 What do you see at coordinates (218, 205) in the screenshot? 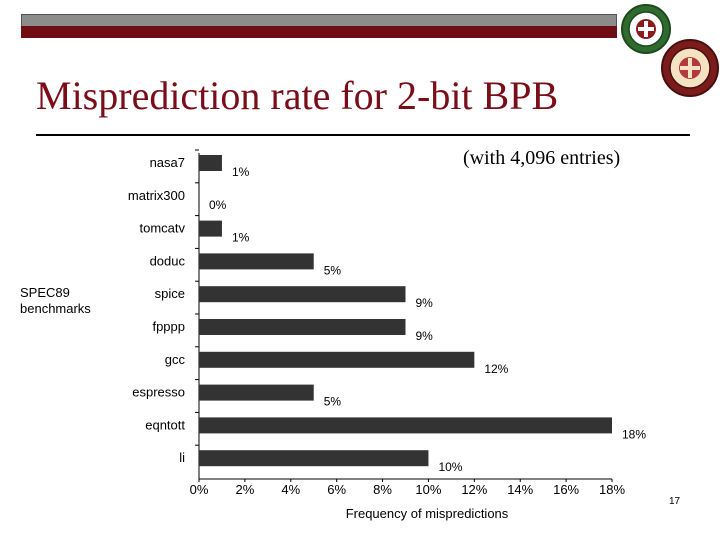
I see `bar-value-label: 0%` at bounding box center [218, 205].